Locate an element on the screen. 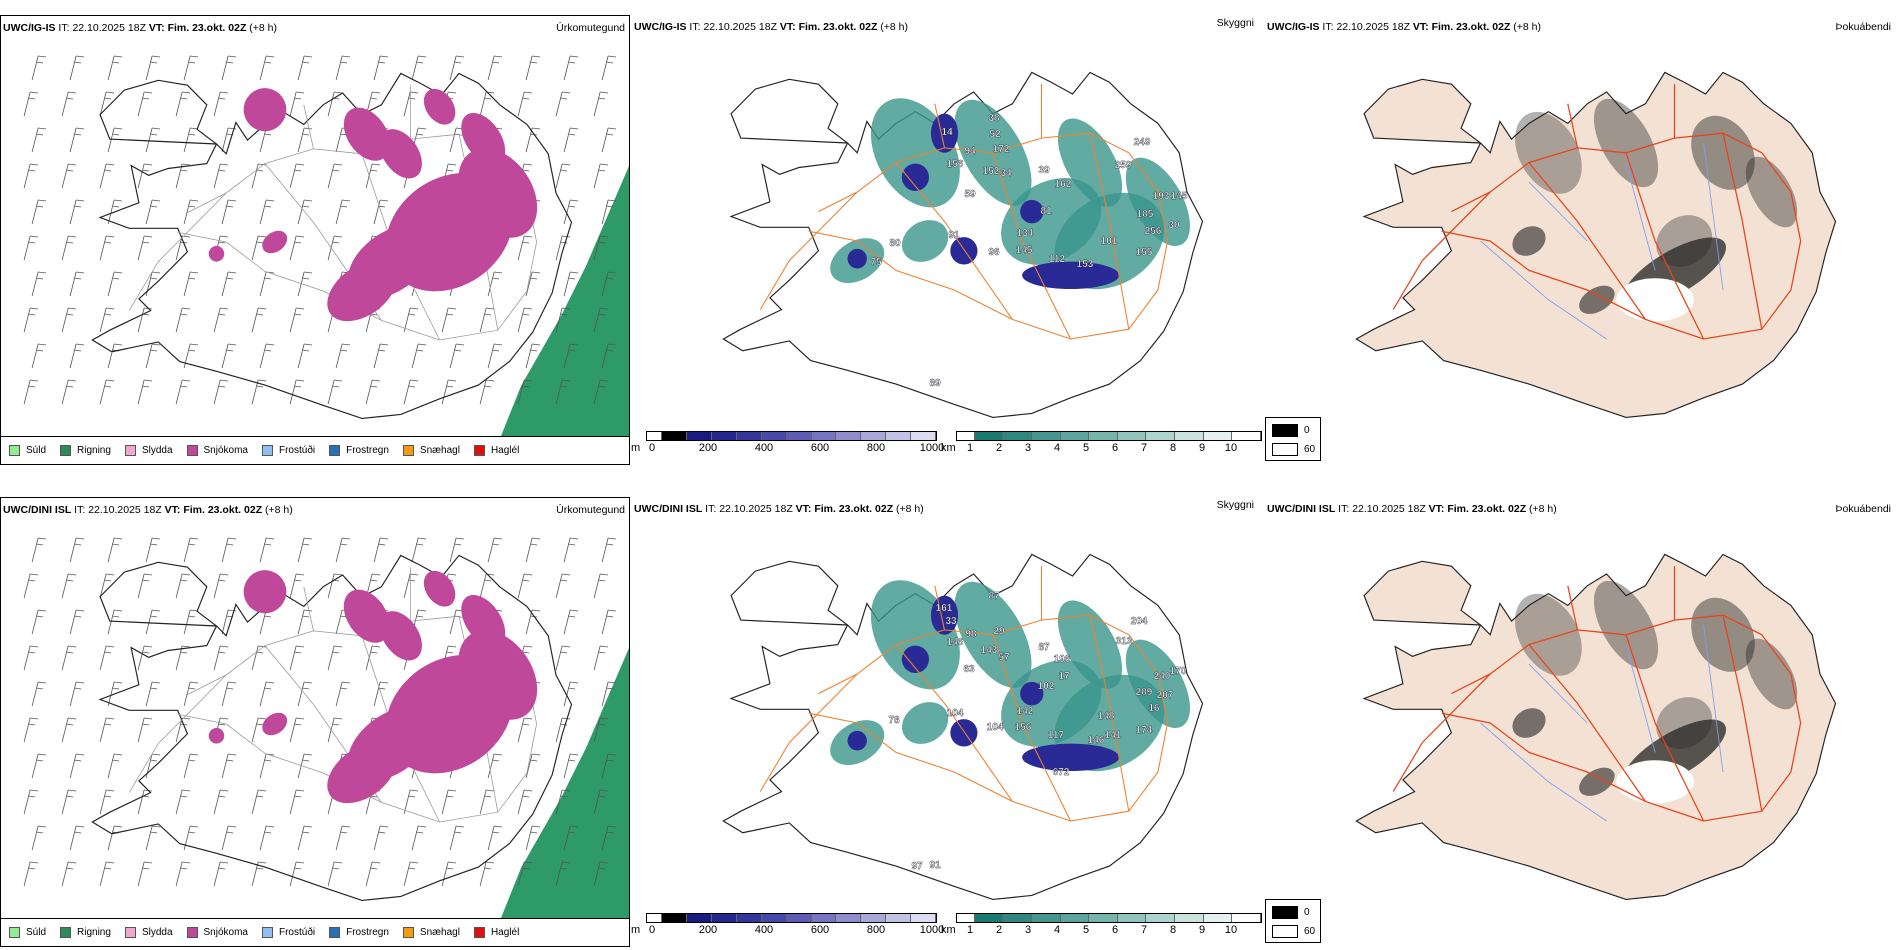  elevation-label: 52 is located at coordinates (995, 134).